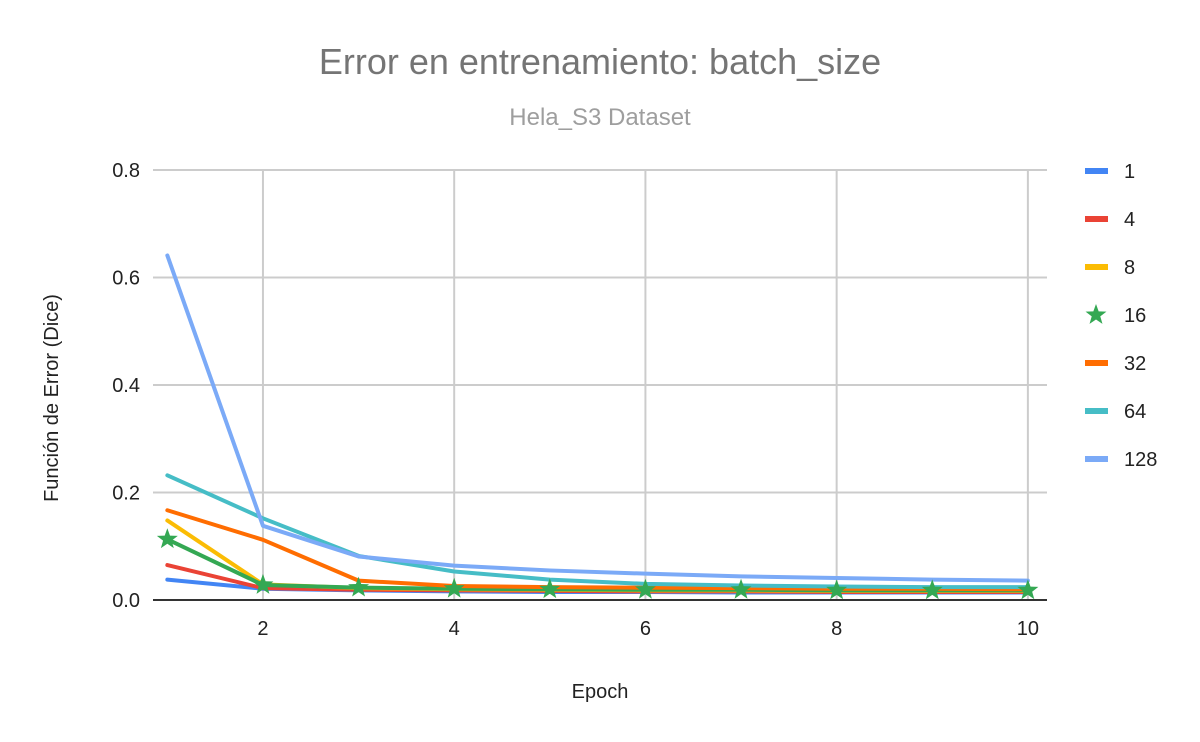 Image resolution: width=1200 pixels, height=742 pixels. Describe the element at coordinates (1135, 412) in the screenshot. I see `legend-label-64: 64` at that location.